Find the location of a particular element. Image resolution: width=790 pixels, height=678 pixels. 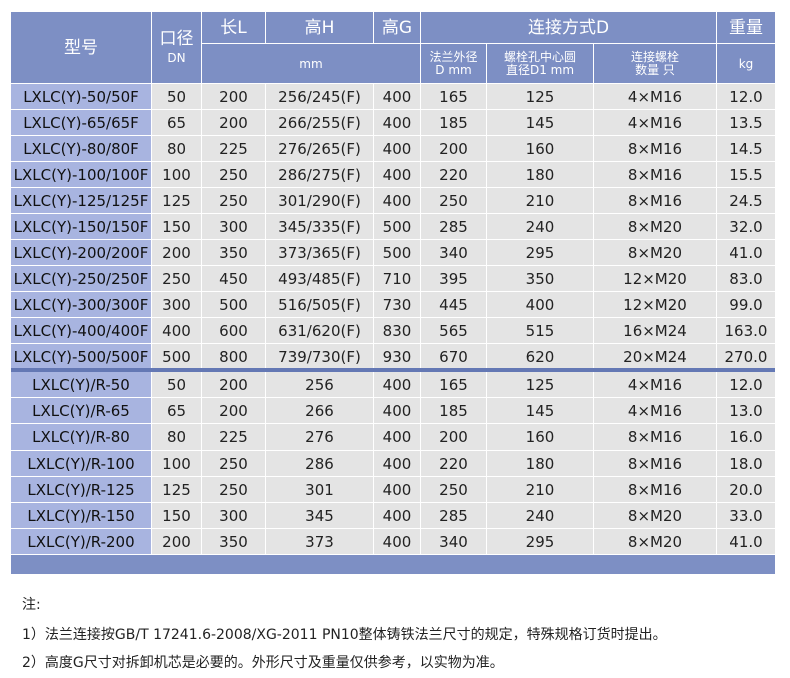

cell-height-g: 930 is located at coordinates (397, 357).